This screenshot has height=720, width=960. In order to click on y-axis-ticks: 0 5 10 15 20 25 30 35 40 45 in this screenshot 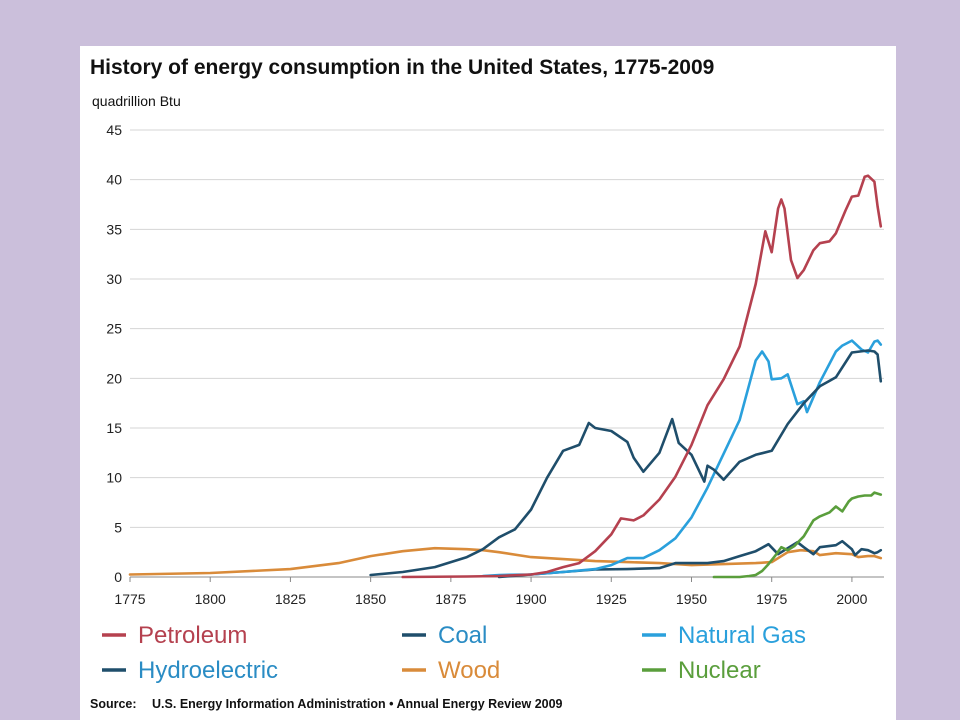, I will do `click(114, 353)`.